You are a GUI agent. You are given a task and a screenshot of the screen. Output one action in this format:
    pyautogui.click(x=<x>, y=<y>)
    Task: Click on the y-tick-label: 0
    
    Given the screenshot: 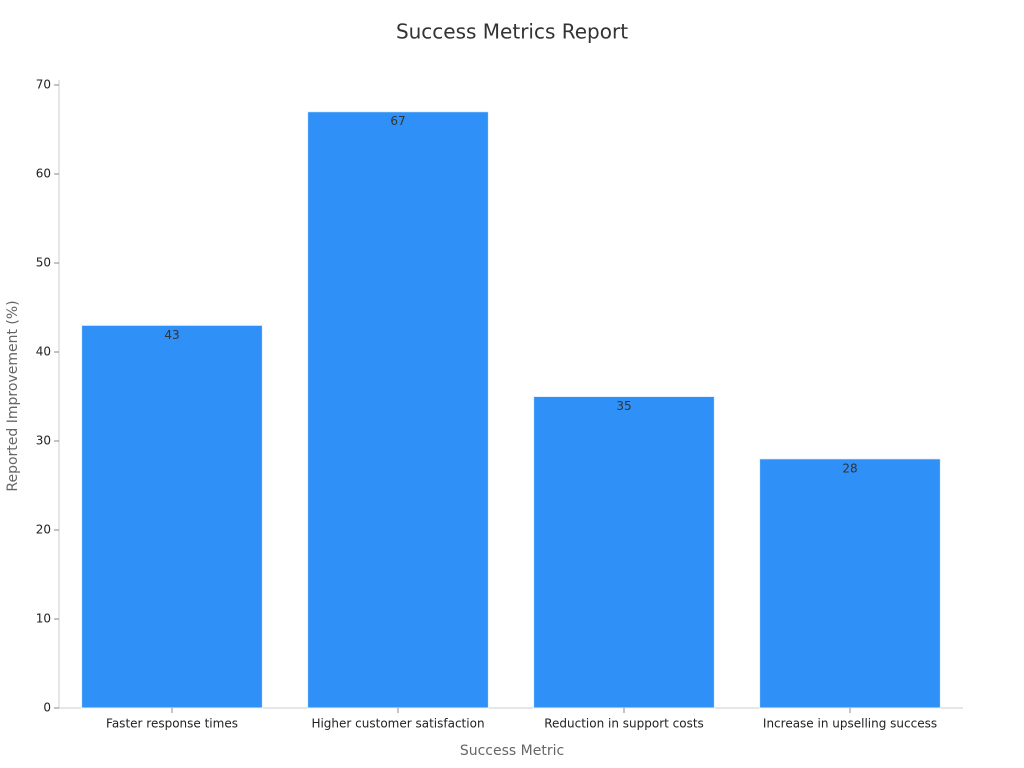 What is the action you would take?
    pyautogui.click(x=47, y=708)
    